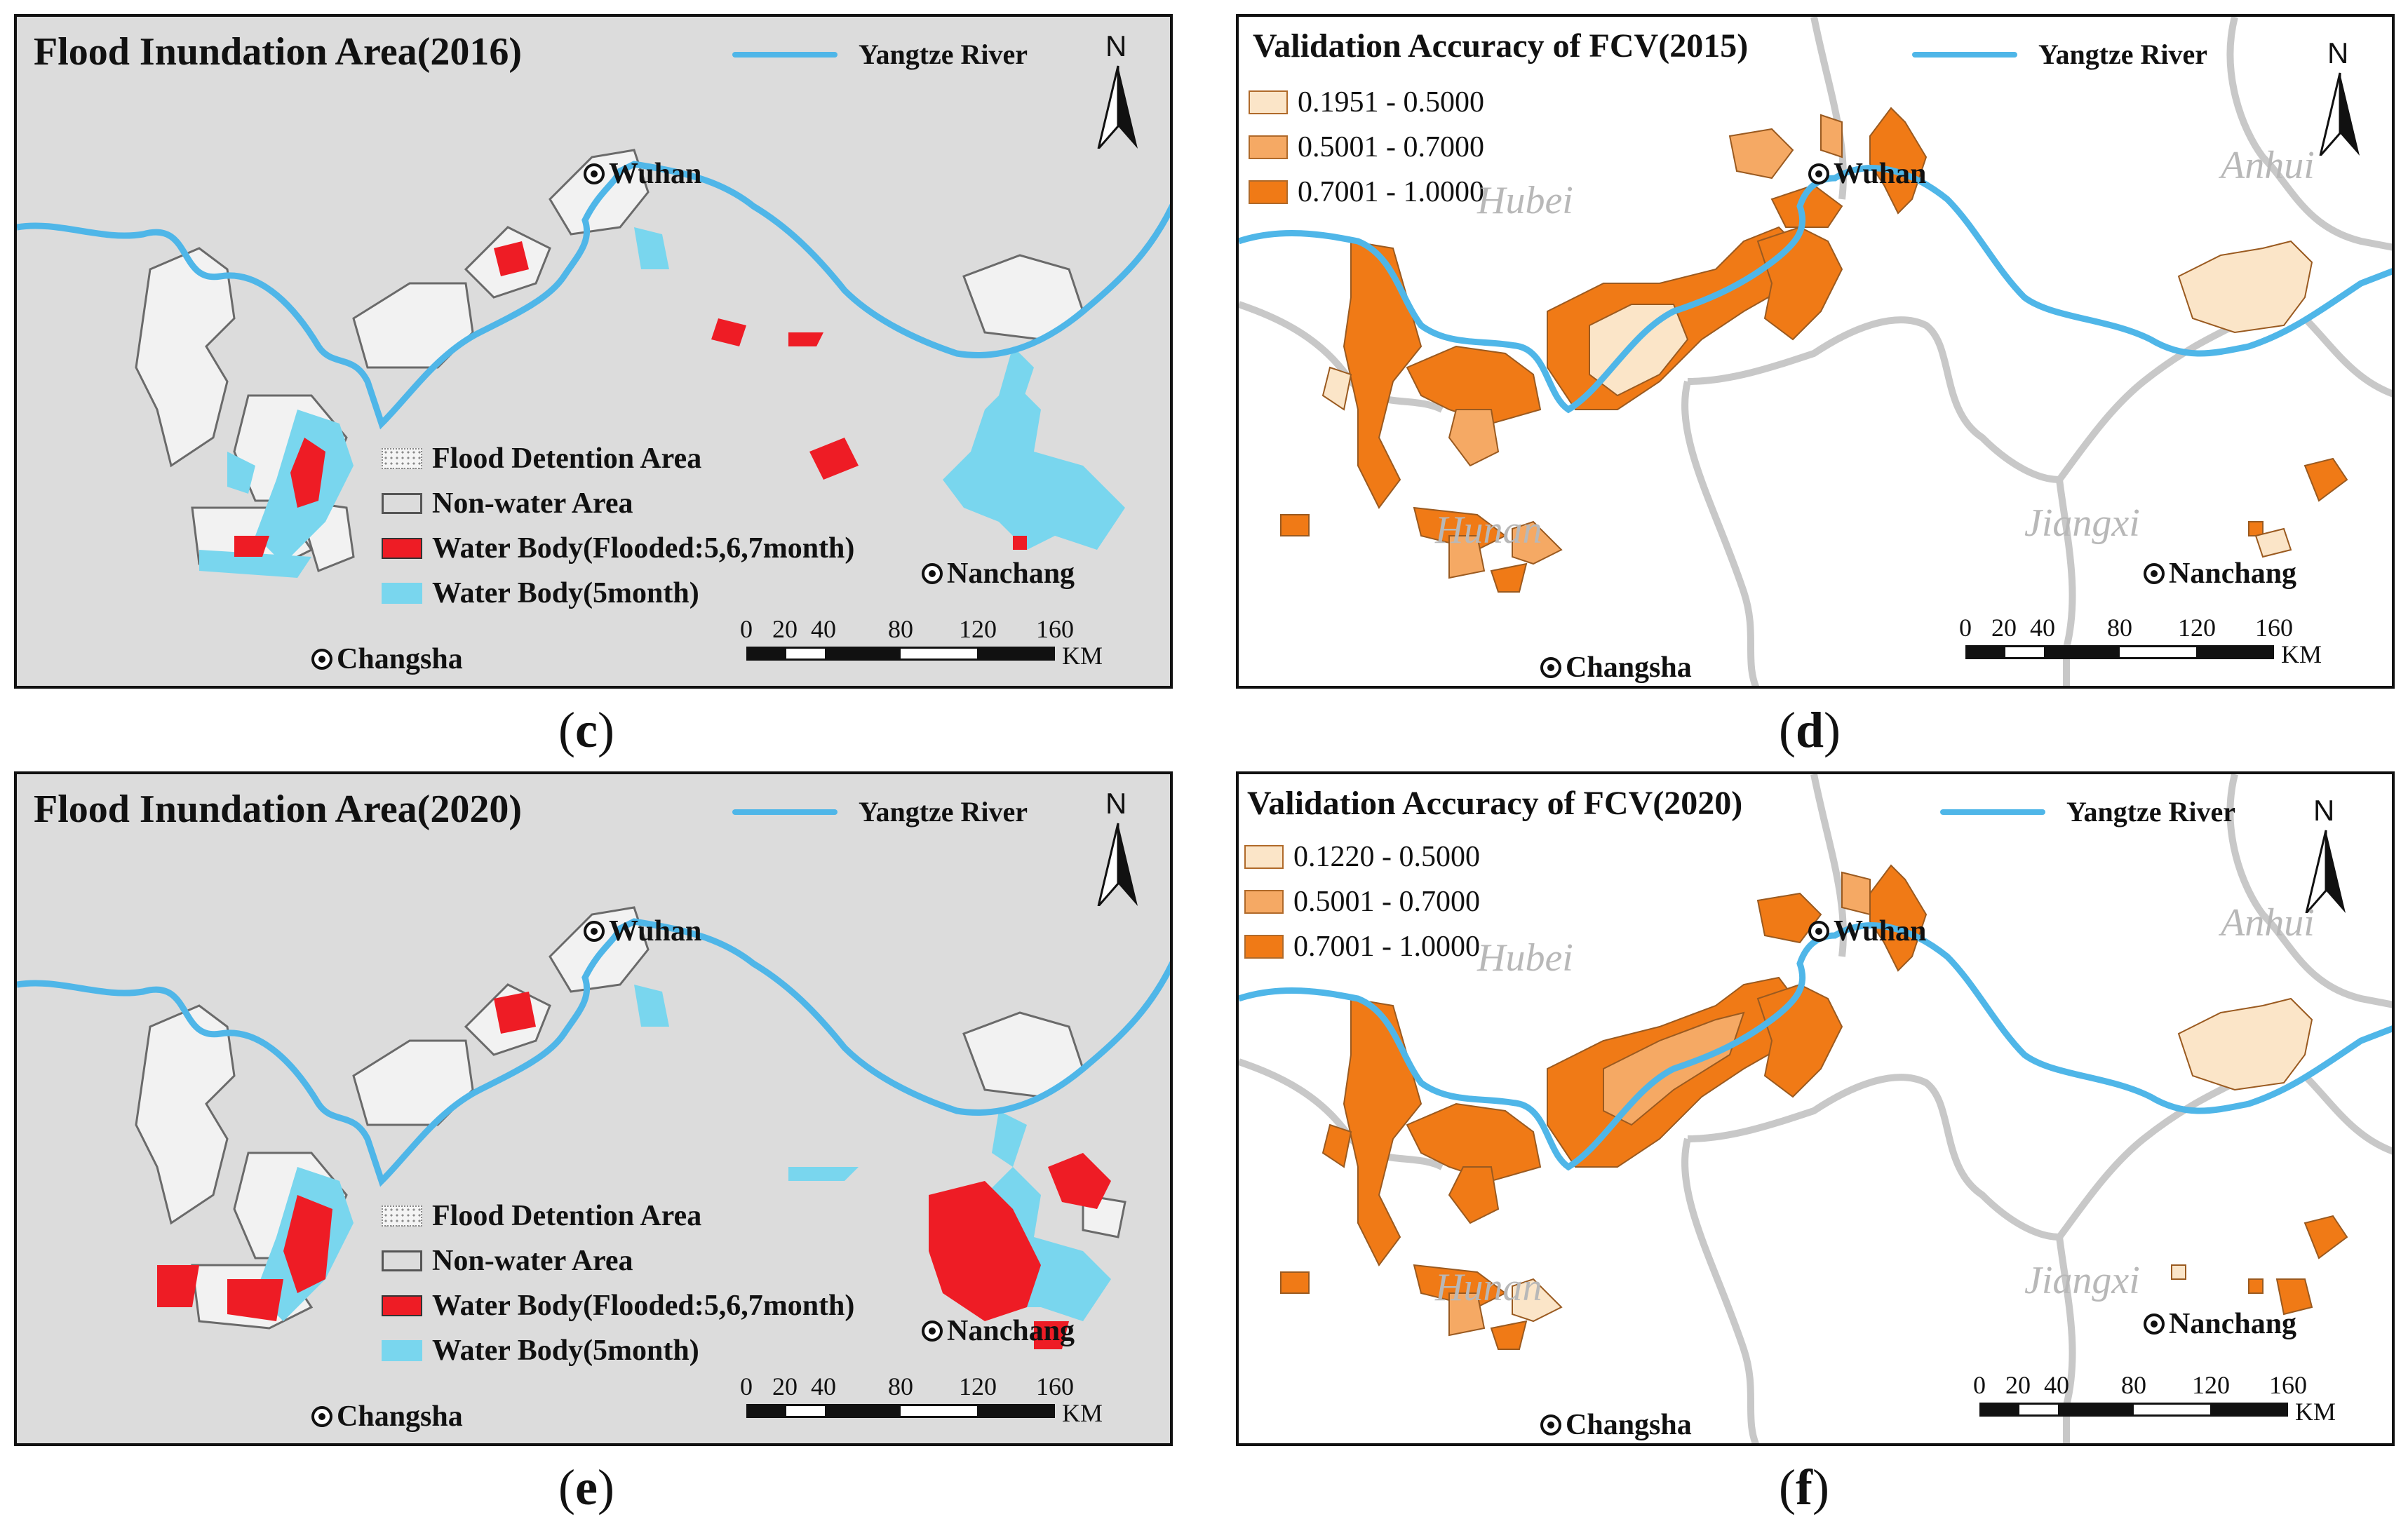  What do you see at coordinates (1386, 902) in the screenshot?
I see `legend-label: 0.5001 - 0.7000` at bounding box center [1386, 902].